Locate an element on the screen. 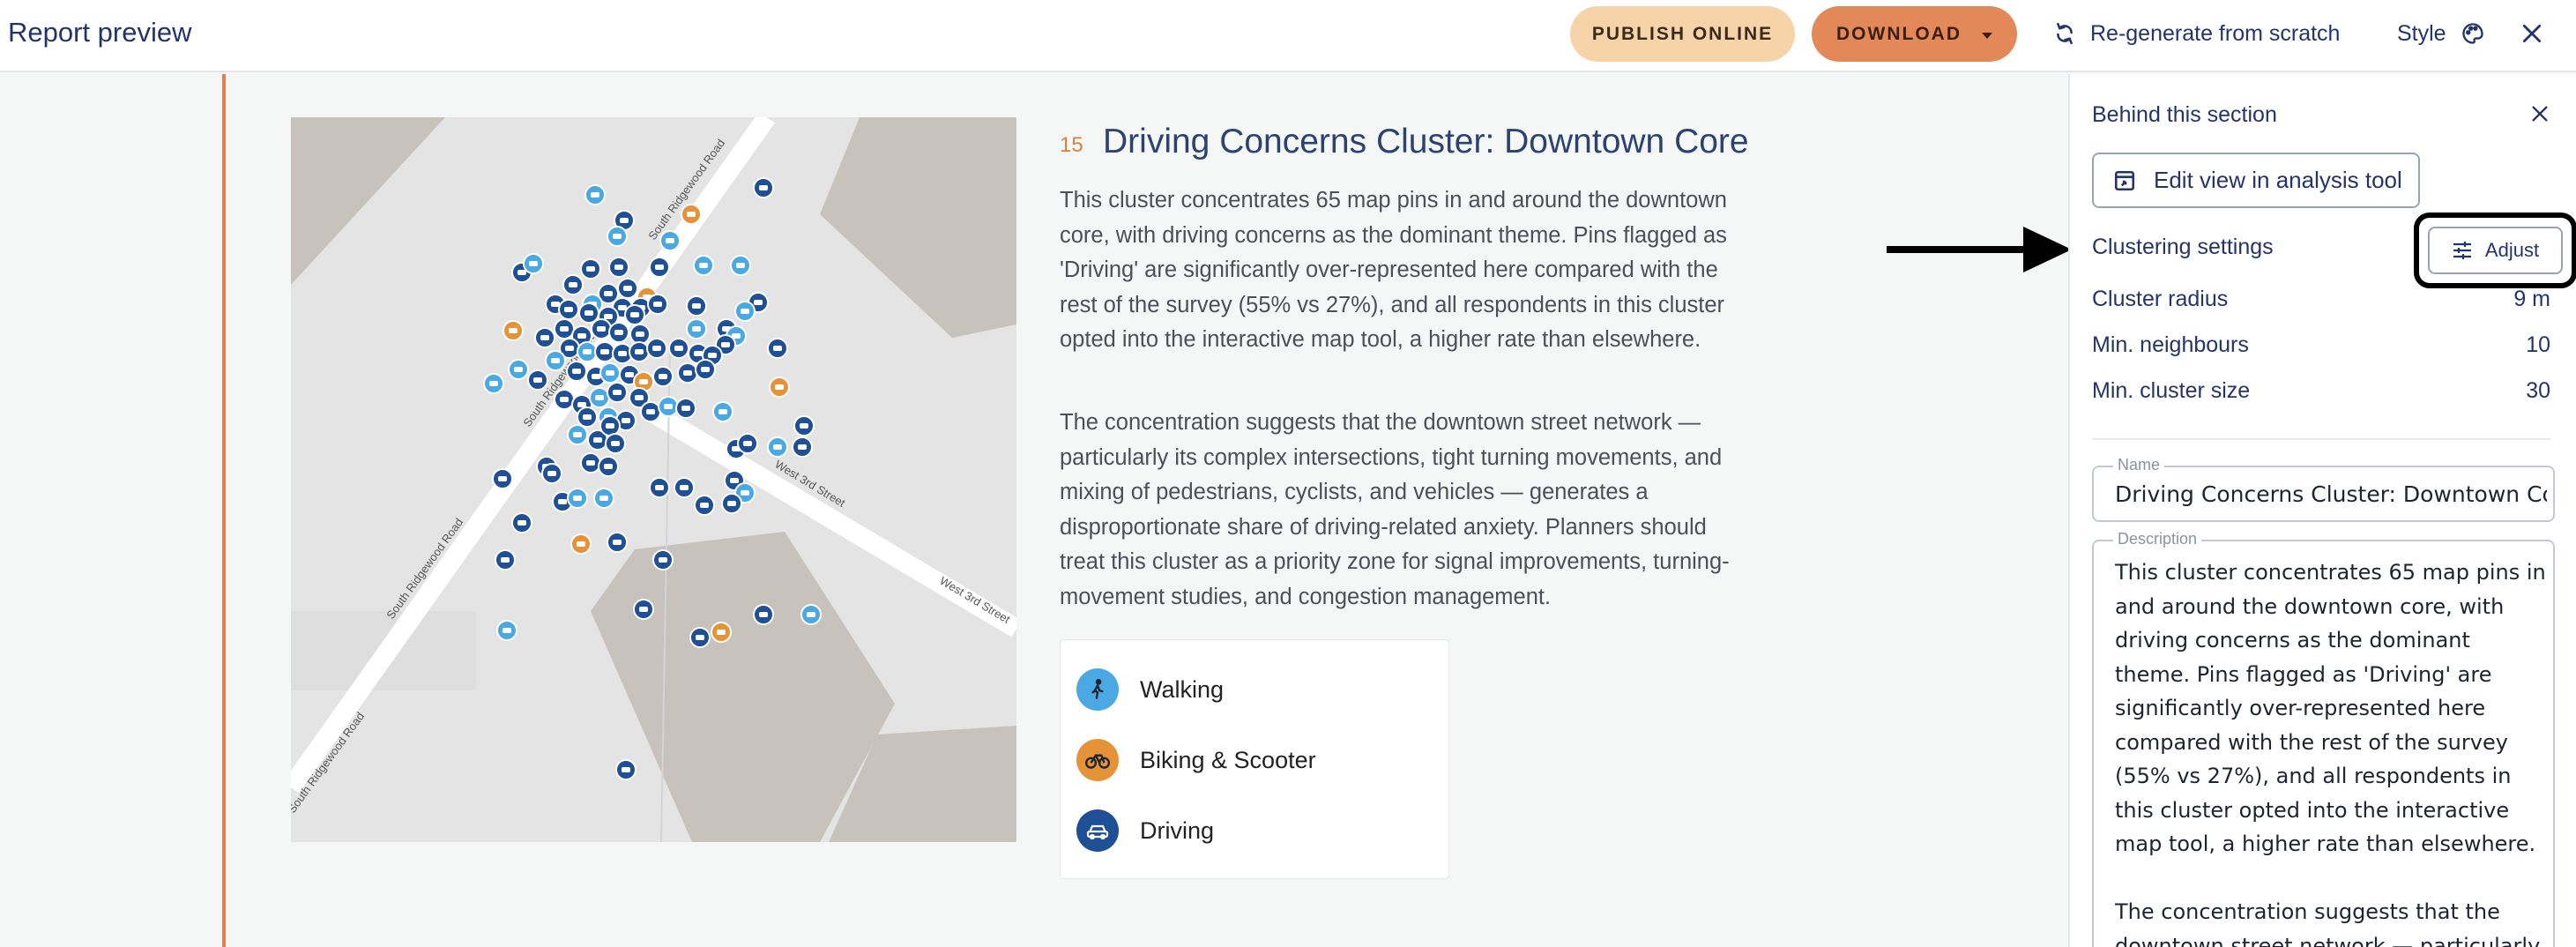  adjust-button: Adjust is located at coordinates (2495, 250).